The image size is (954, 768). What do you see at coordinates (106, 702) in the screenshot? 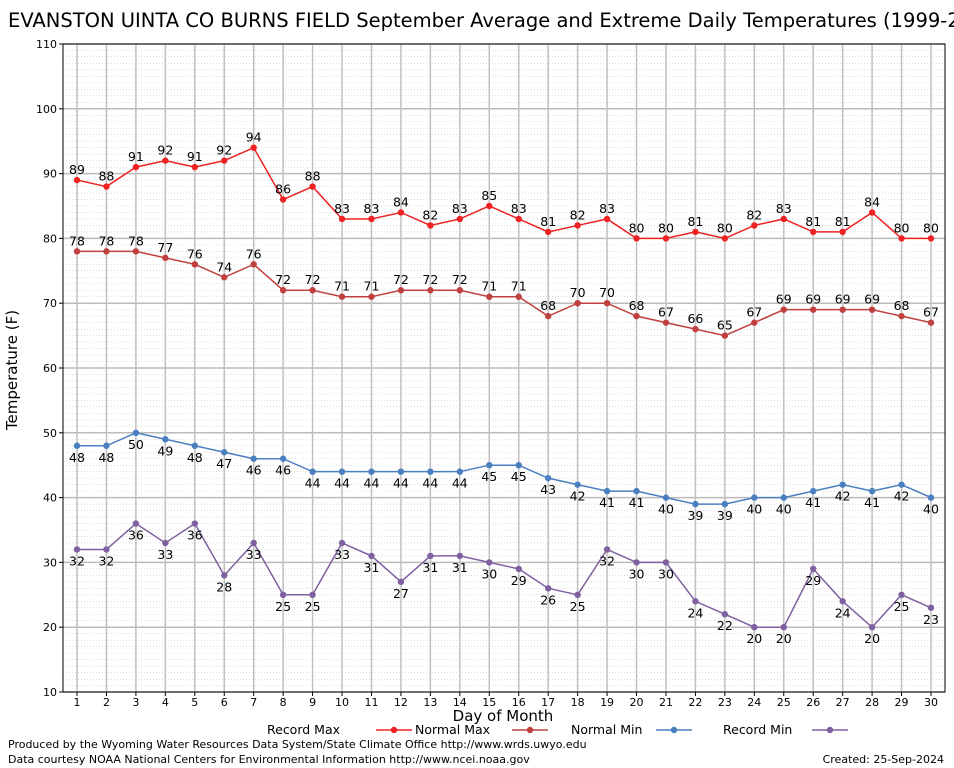
I see `x-tick-label: 2` at bounding box center [106, 702].